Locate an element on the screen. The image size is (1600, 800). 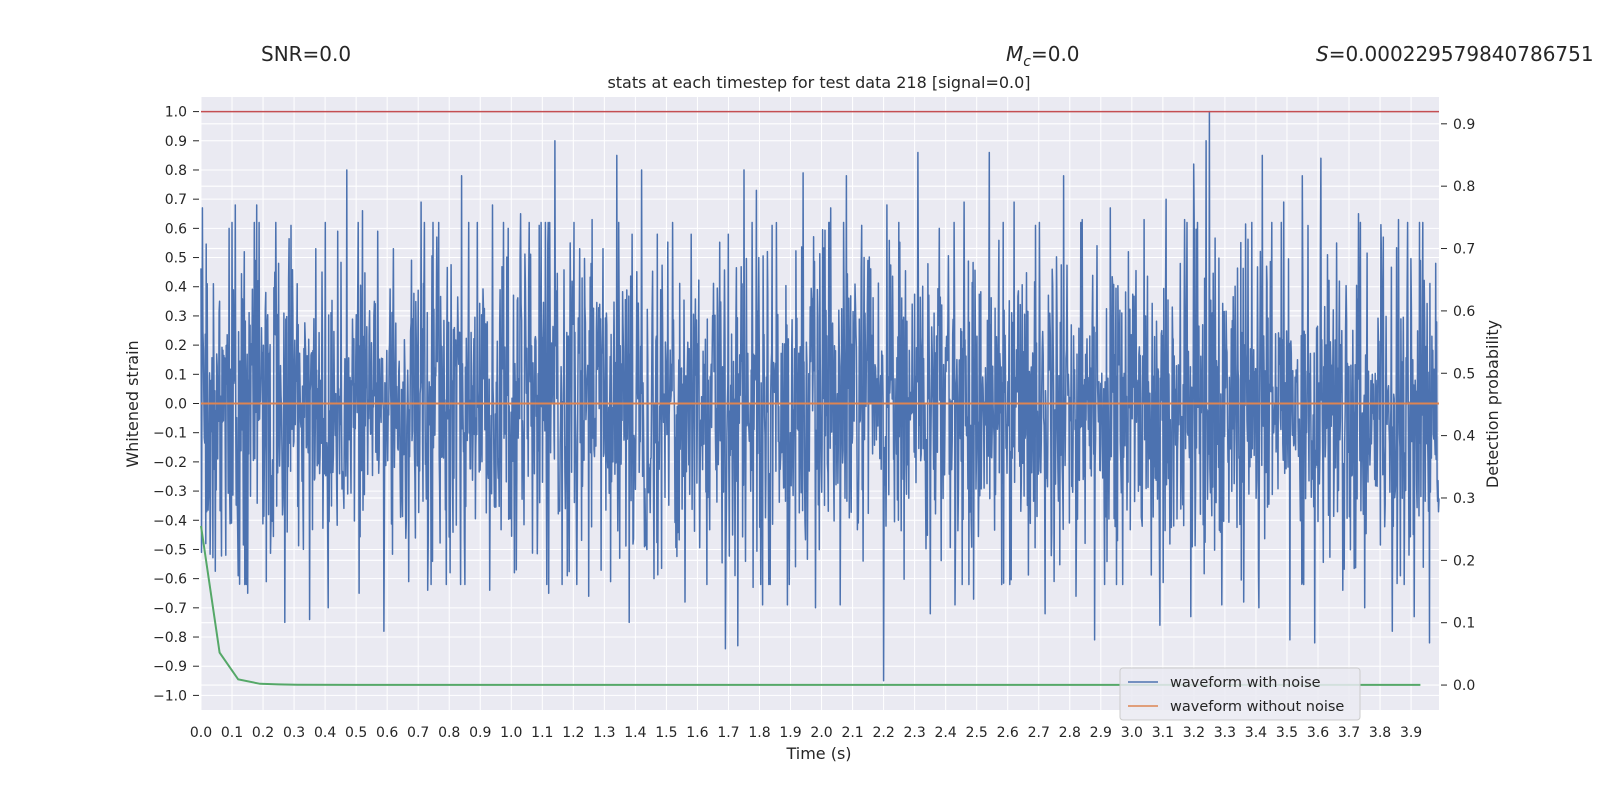
y-tick-label: −0.5 is located at coordinates (170, 550).